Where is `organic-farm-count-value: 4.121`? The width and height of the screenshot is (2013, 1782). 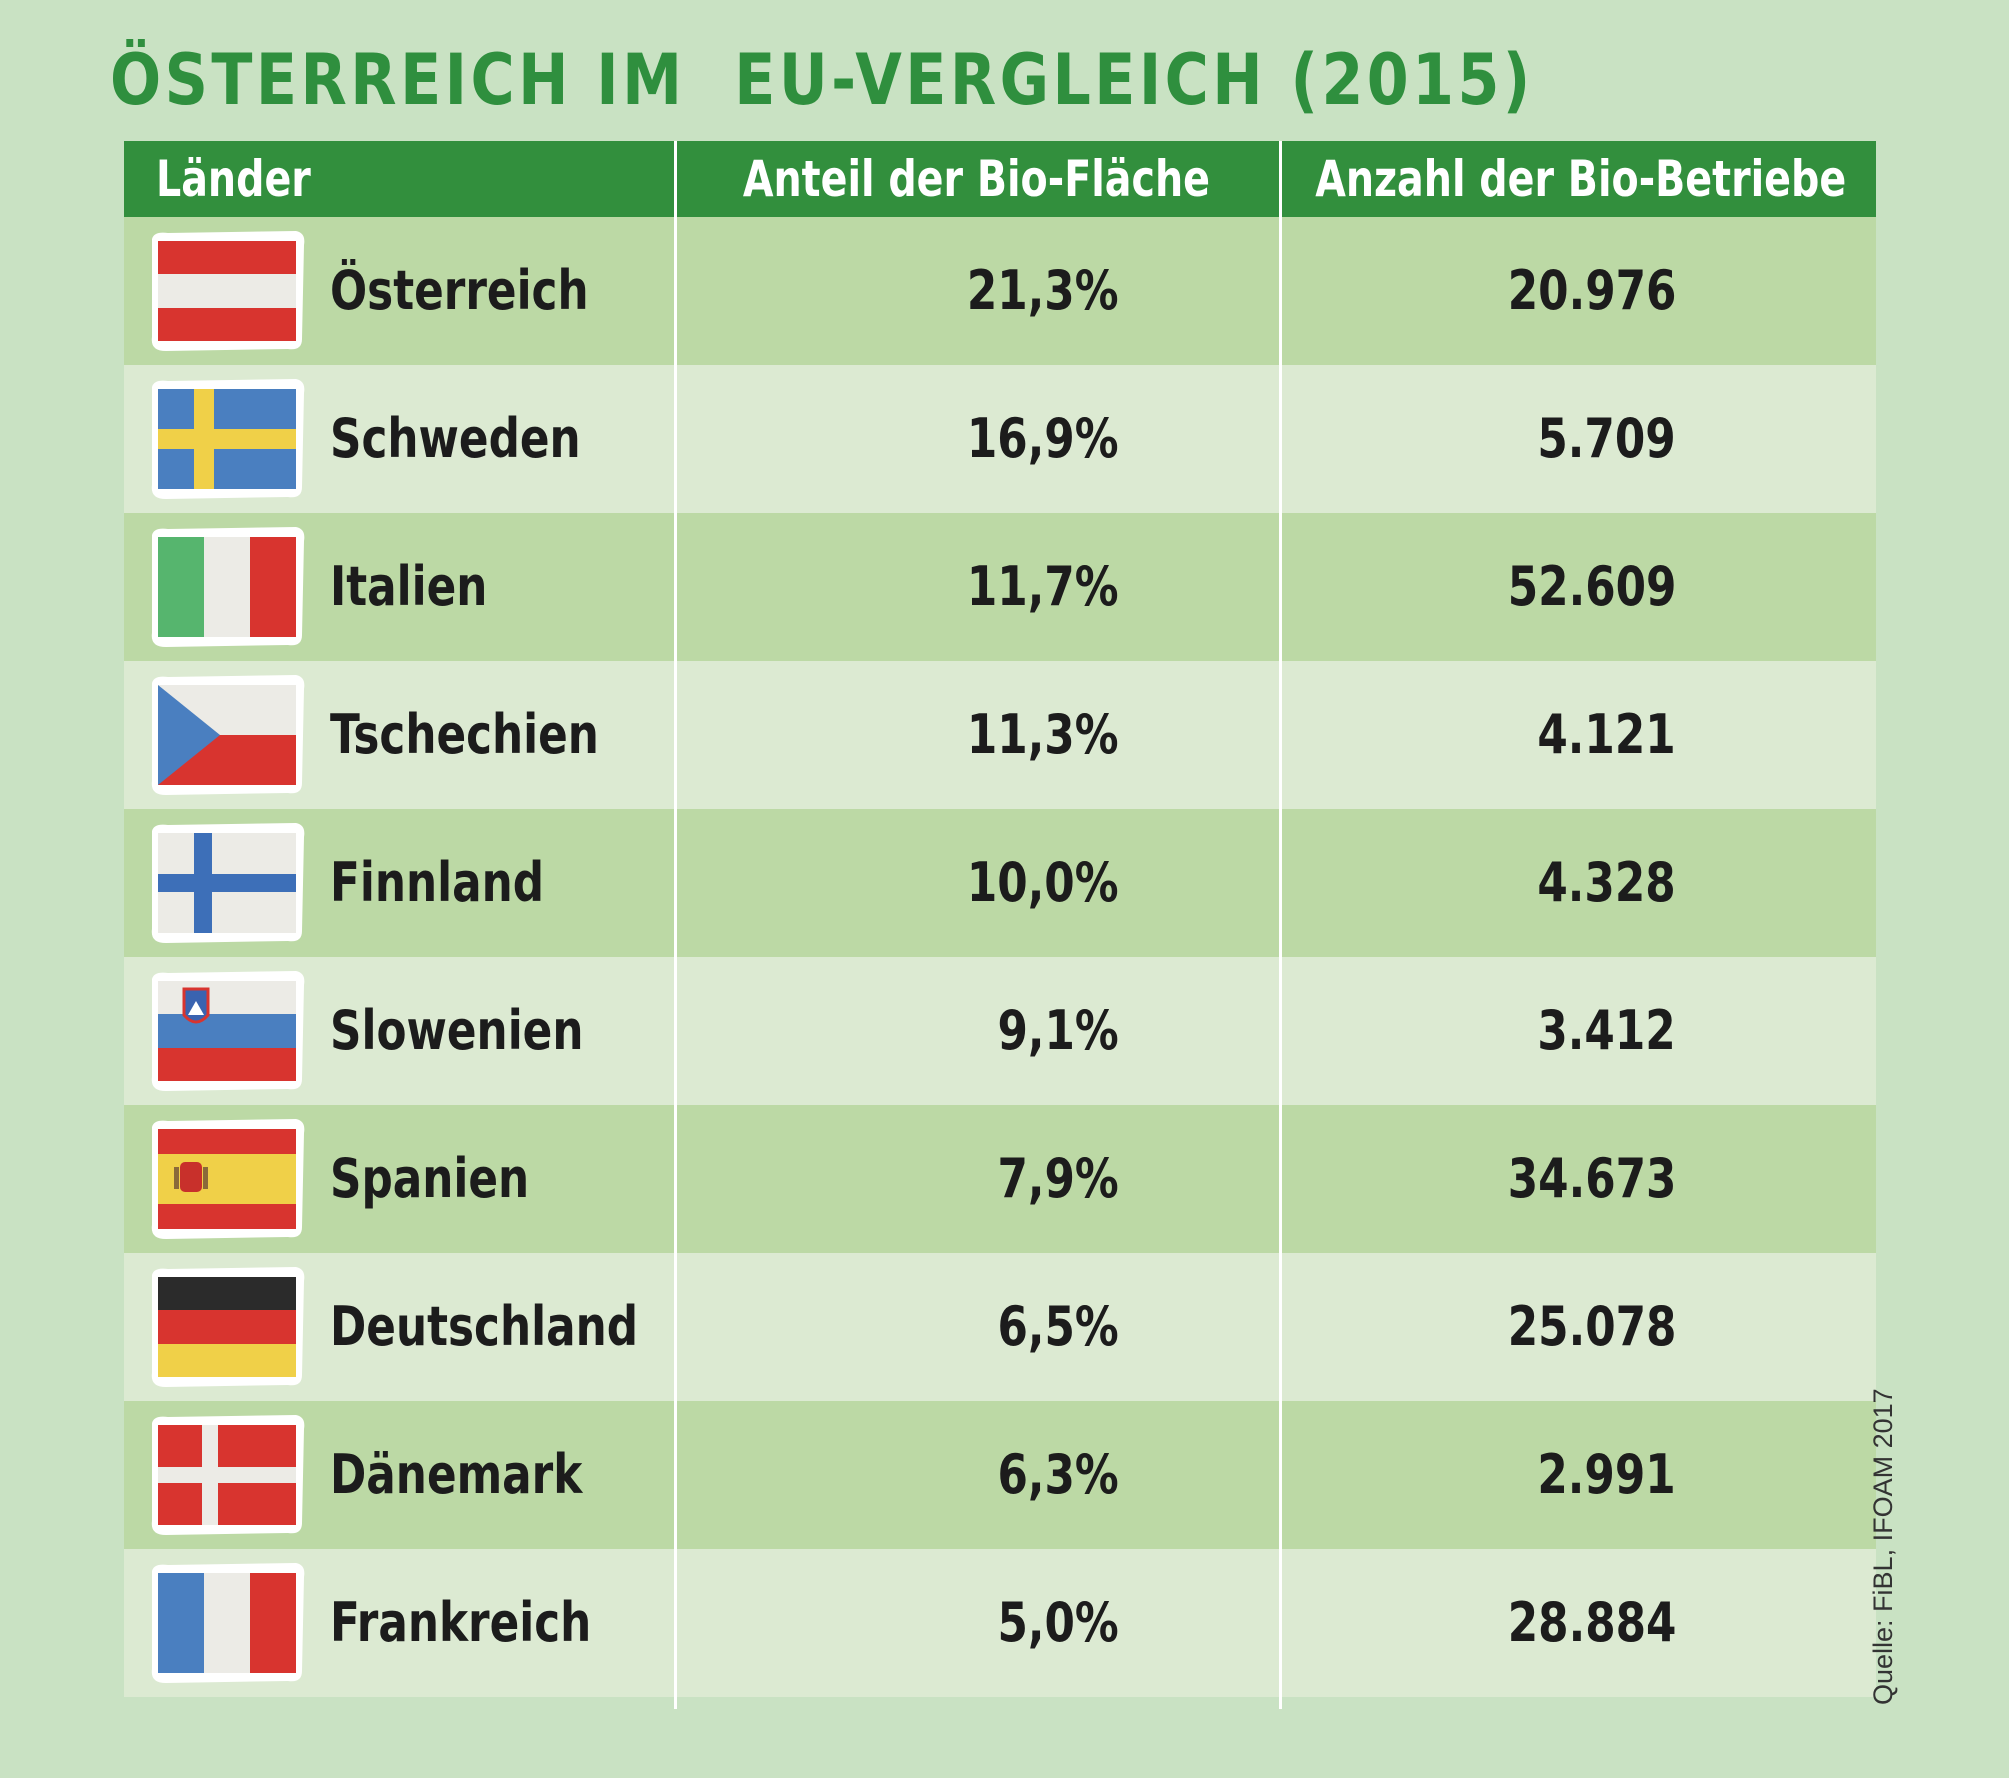 organic-farm-count-value: 4.121 is located at coordinates (1606, 734).